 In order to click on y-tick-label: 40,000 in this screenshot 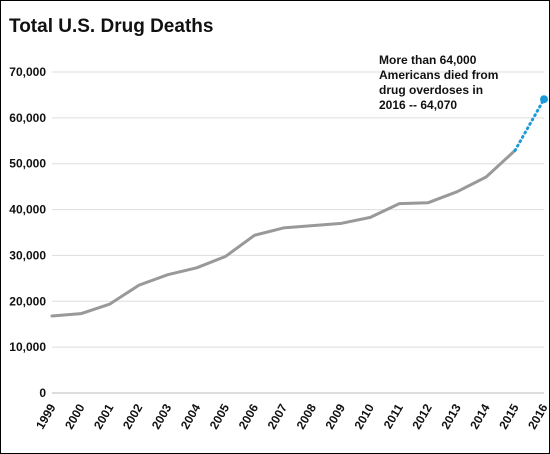, I will do `click(27, 210)`.